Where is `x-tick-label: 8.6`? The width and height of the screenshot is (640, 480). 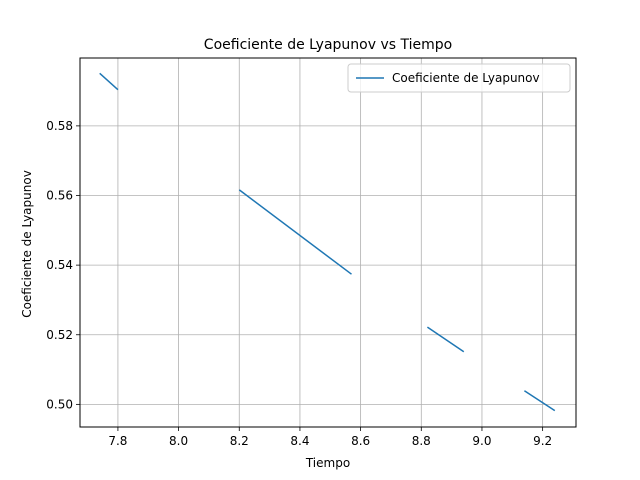 x-tick-label: 8.6 is located at coordinates (360, 441).